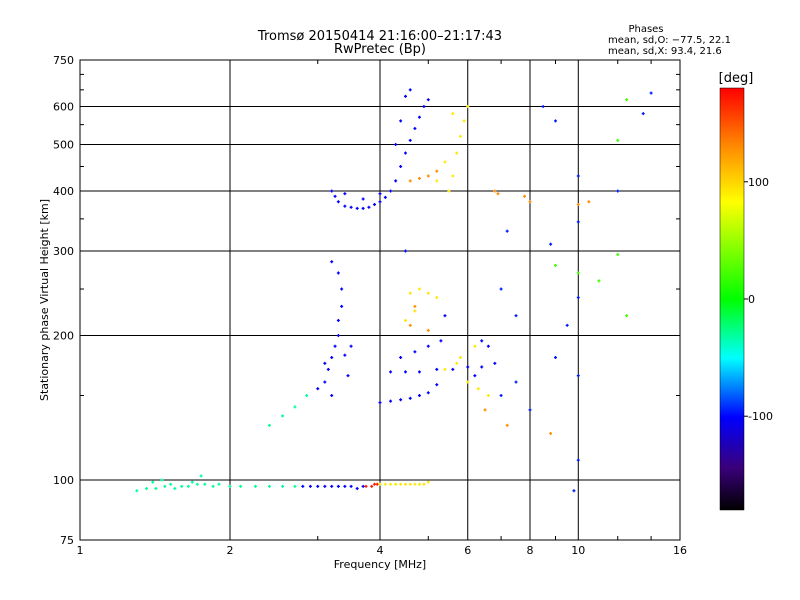  I want to click on colorbar-label: [deg], so click(736, 78).